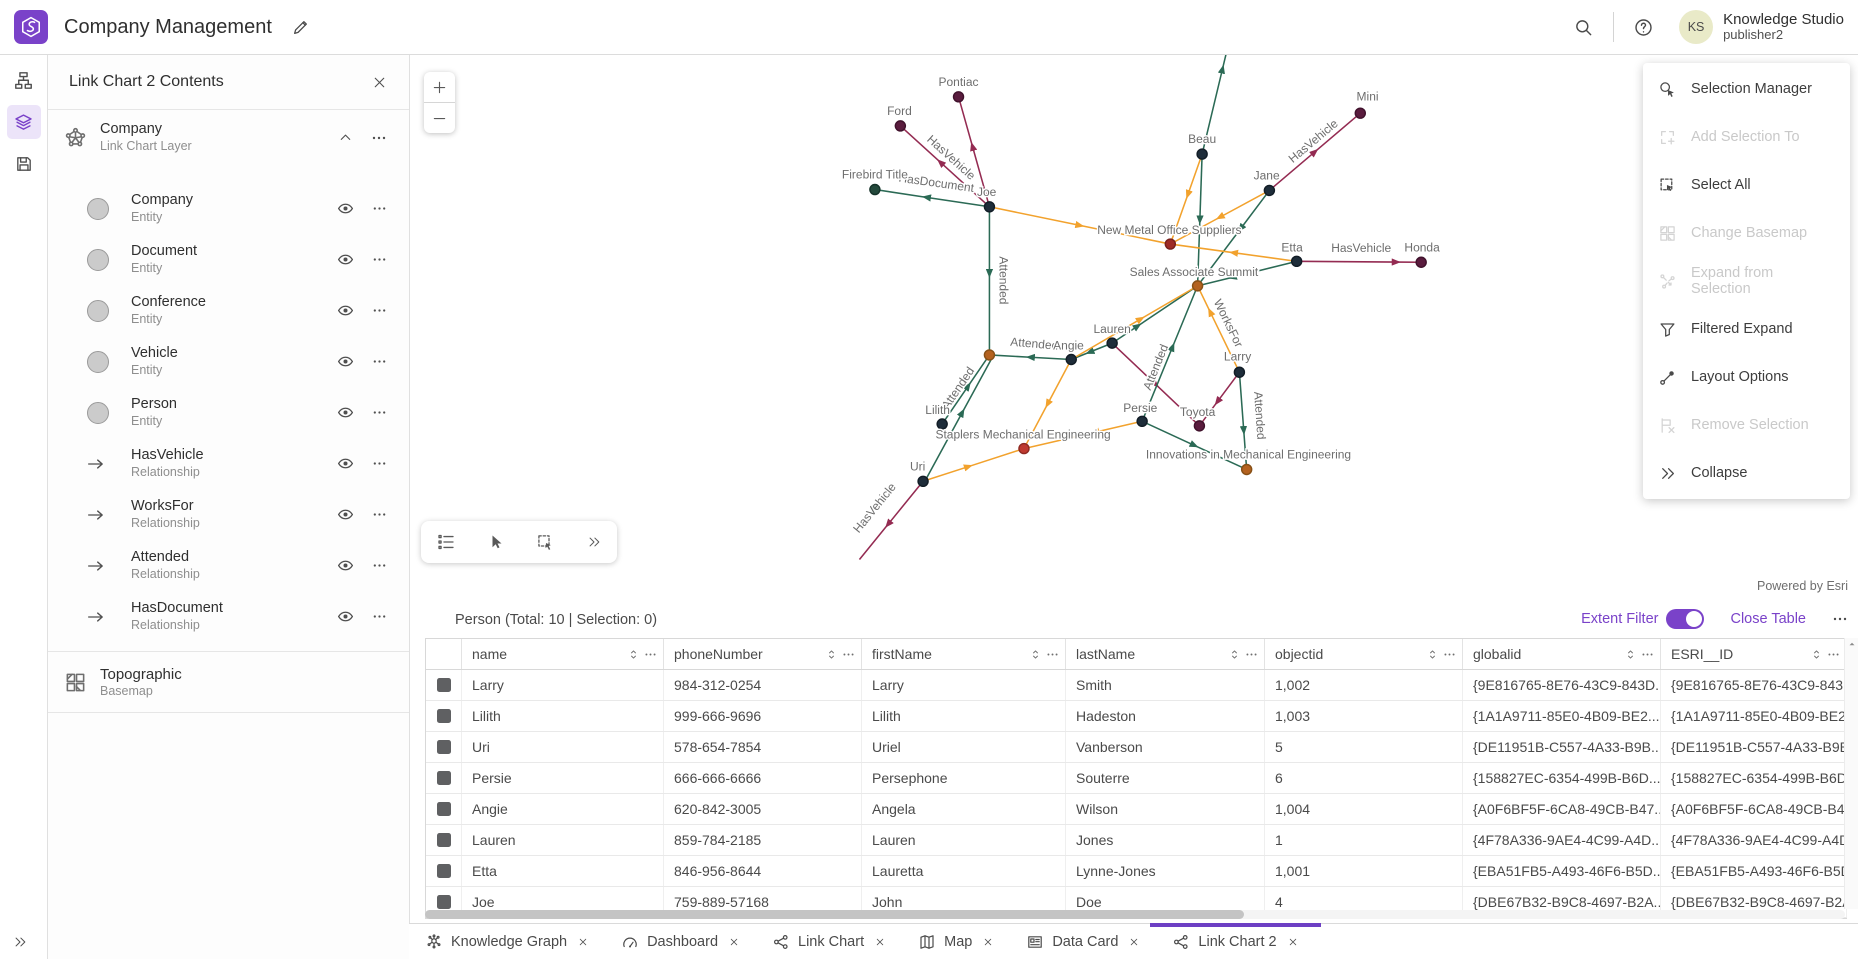 The image size is (1858, 959). What do you see at coordinates (446, 542) in the screenshot?
I see `legend-list-icon` at bounding box center [446, 542].